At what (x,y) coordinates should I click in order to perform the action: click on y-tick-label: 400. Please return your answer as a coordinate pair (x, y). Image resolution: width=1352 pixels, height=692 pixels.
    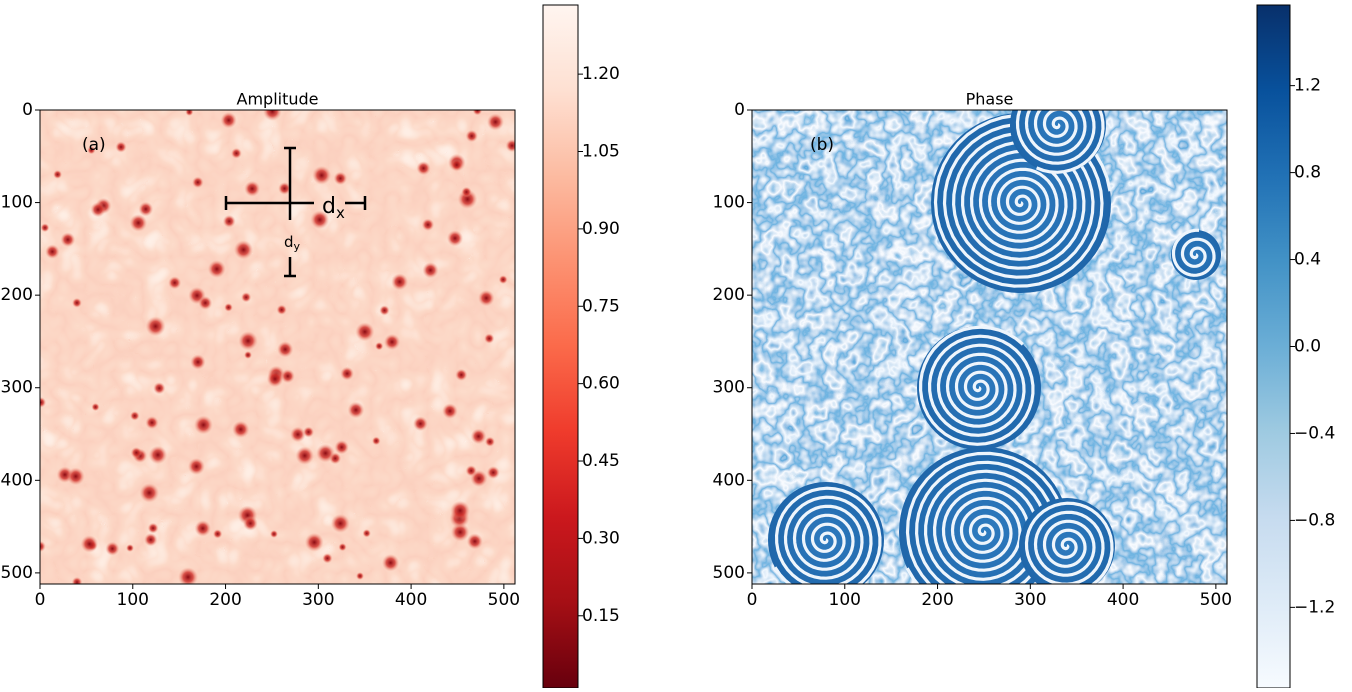
    Looking at the image, I should click on (17, 480).